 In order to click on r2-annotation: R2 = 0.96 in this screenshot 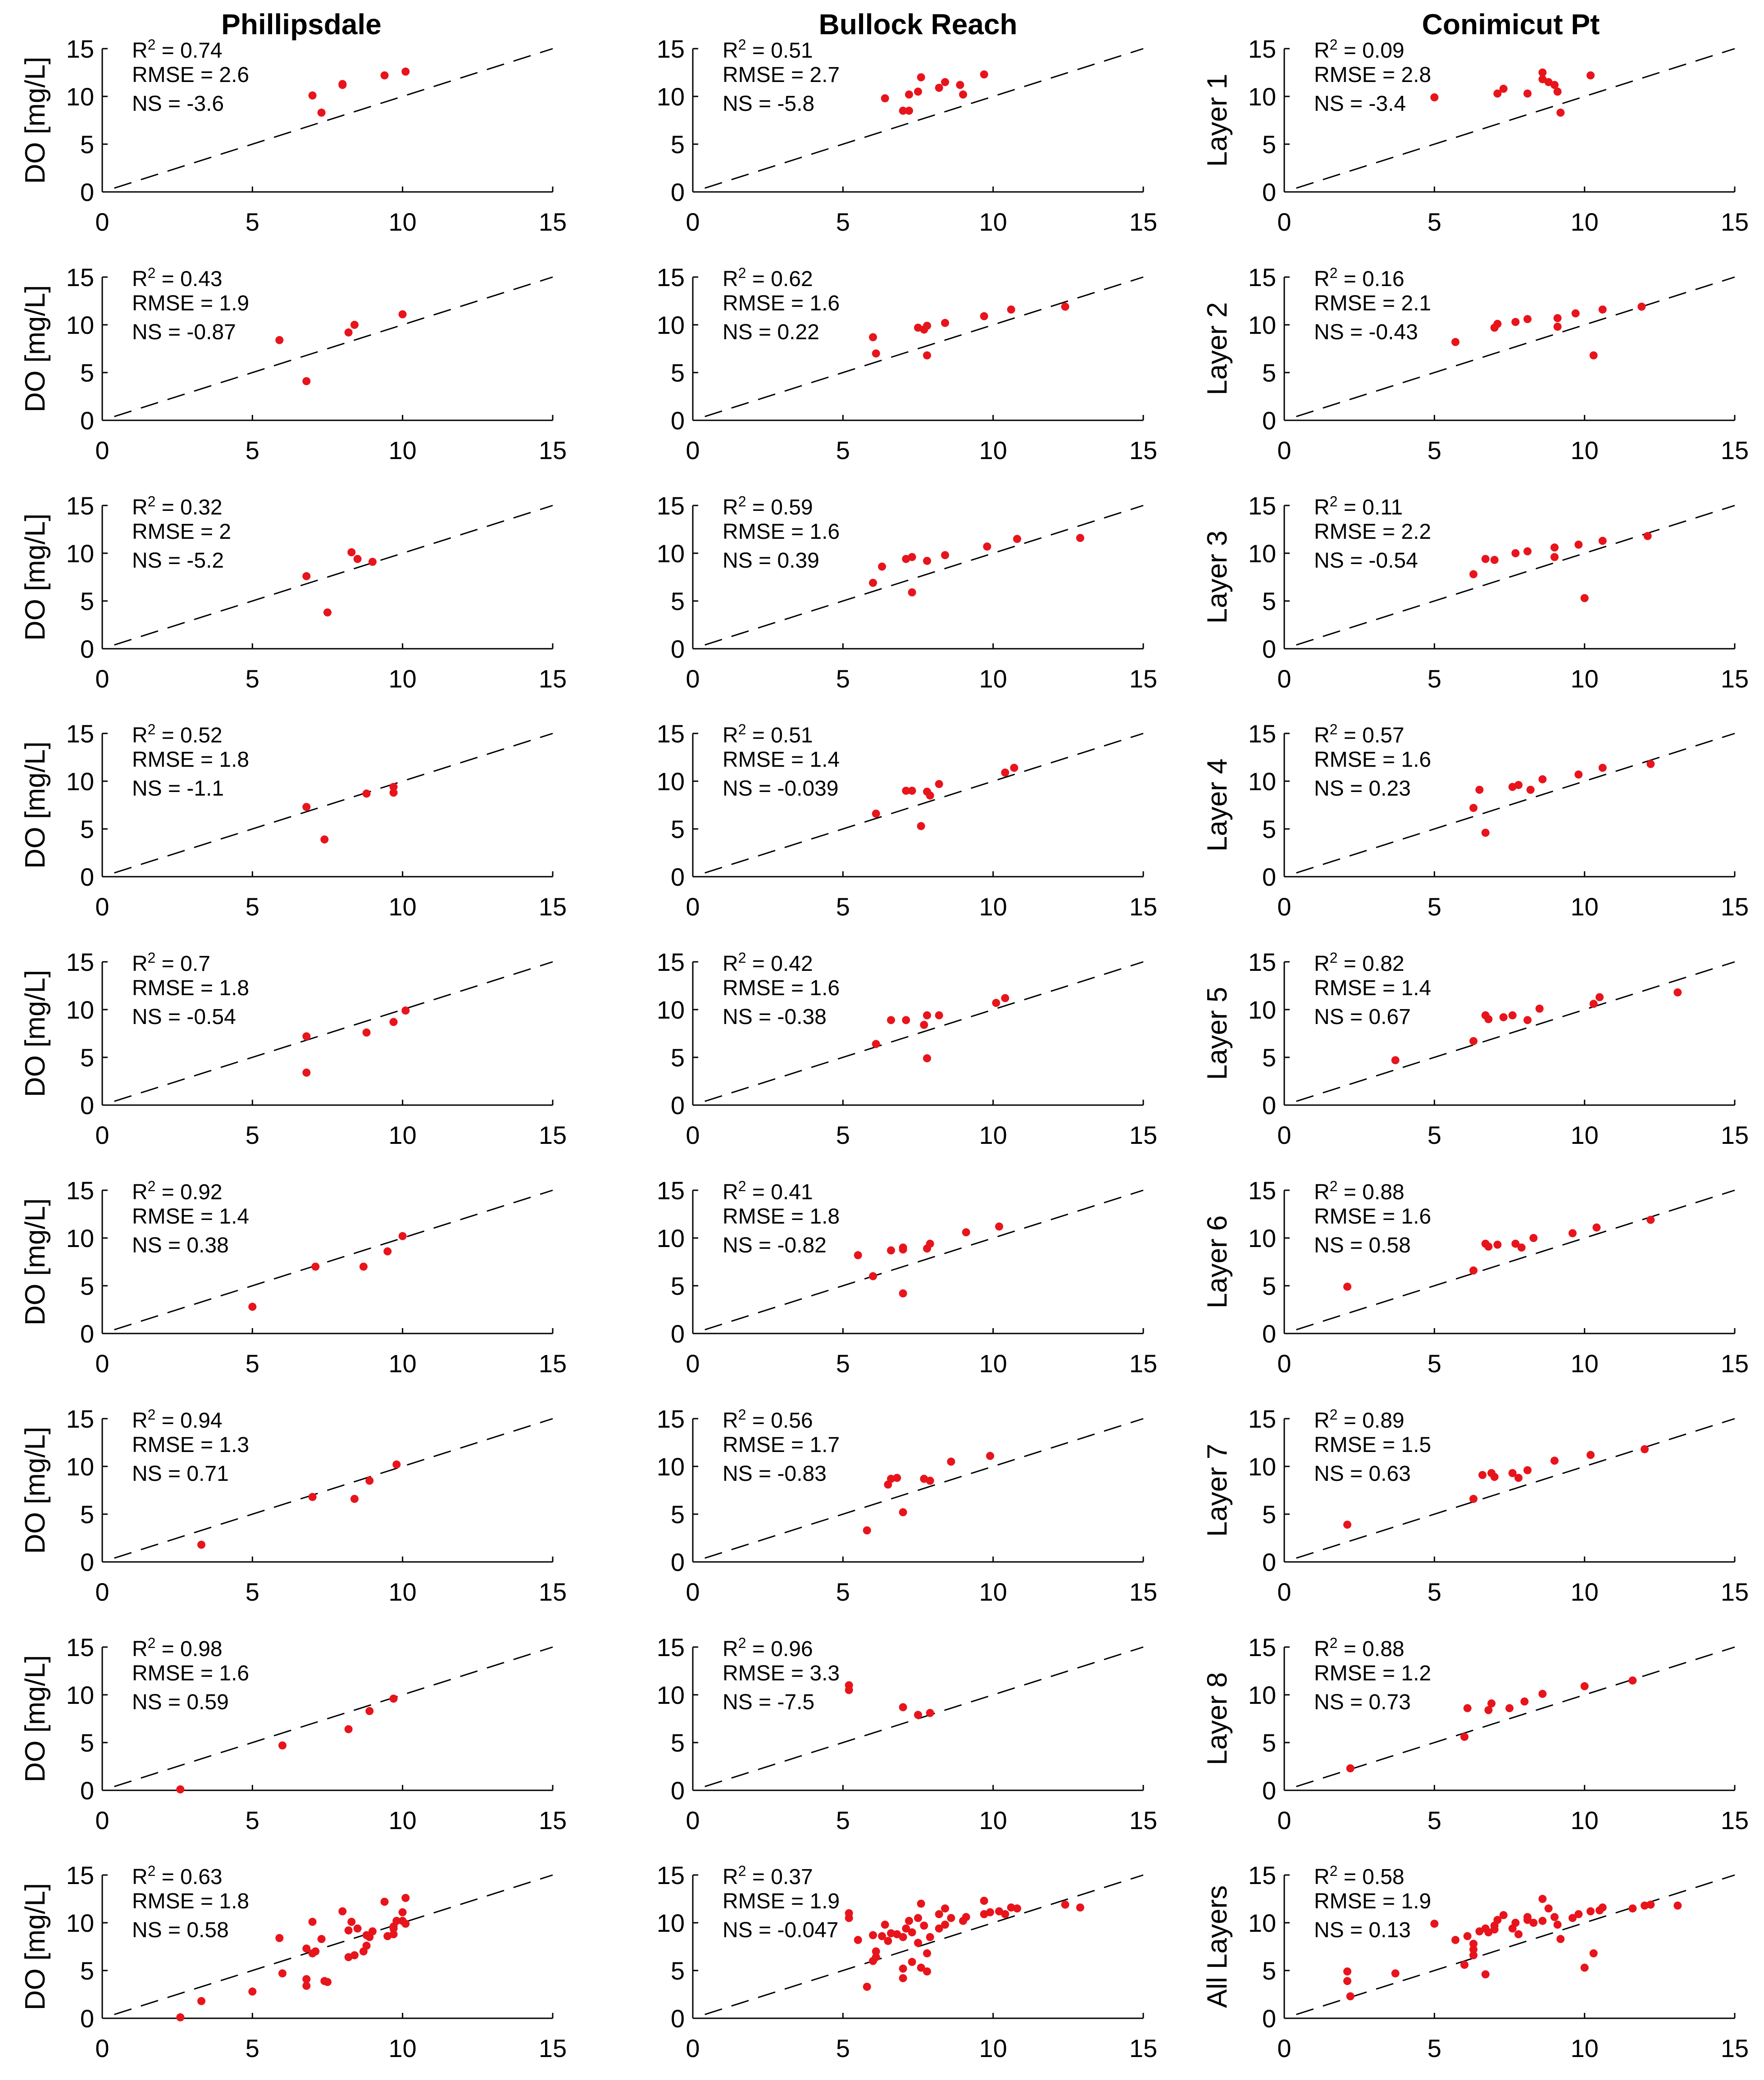, I will do `click(768, 1648)`.